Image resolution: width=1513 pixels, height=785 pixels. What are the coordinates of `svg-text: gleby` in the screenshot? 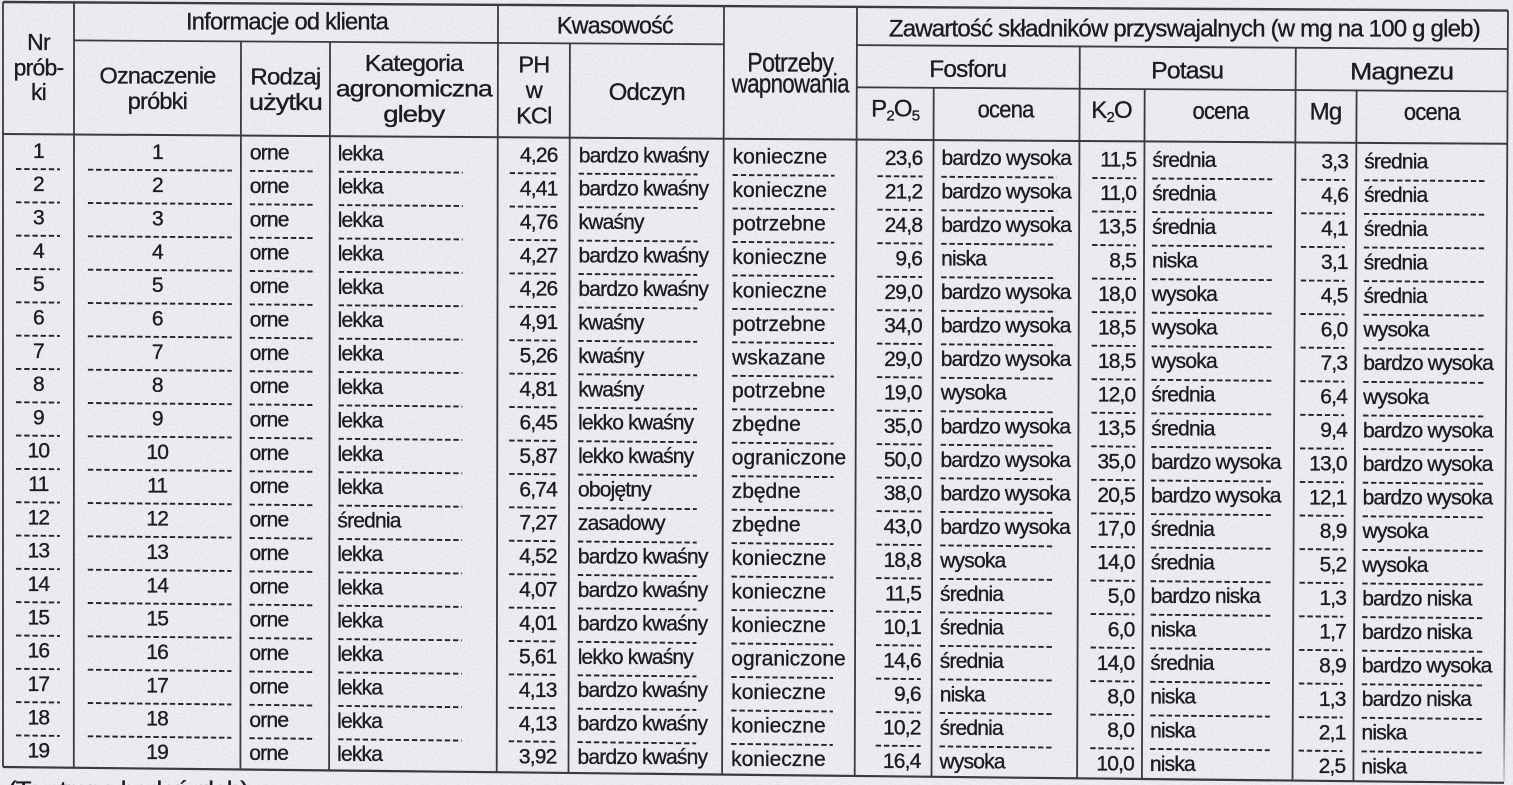 It's located at (414, 114).